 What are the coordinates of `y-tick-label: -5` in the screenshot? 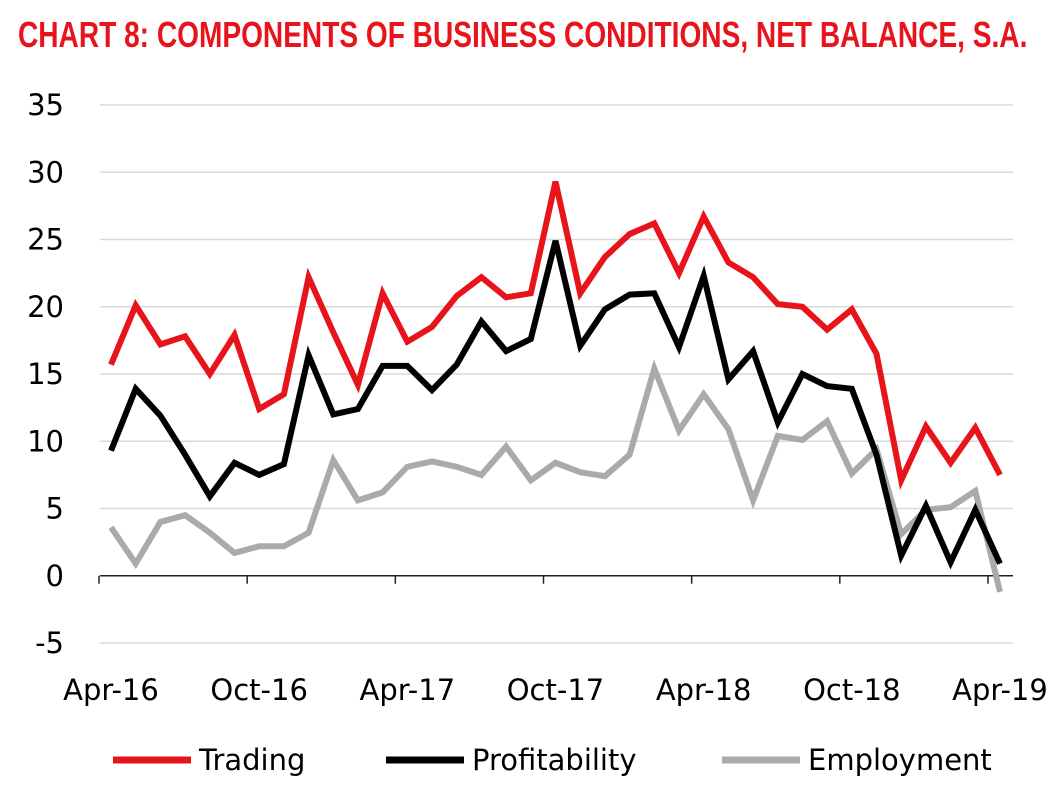 It's located at (49, 643).